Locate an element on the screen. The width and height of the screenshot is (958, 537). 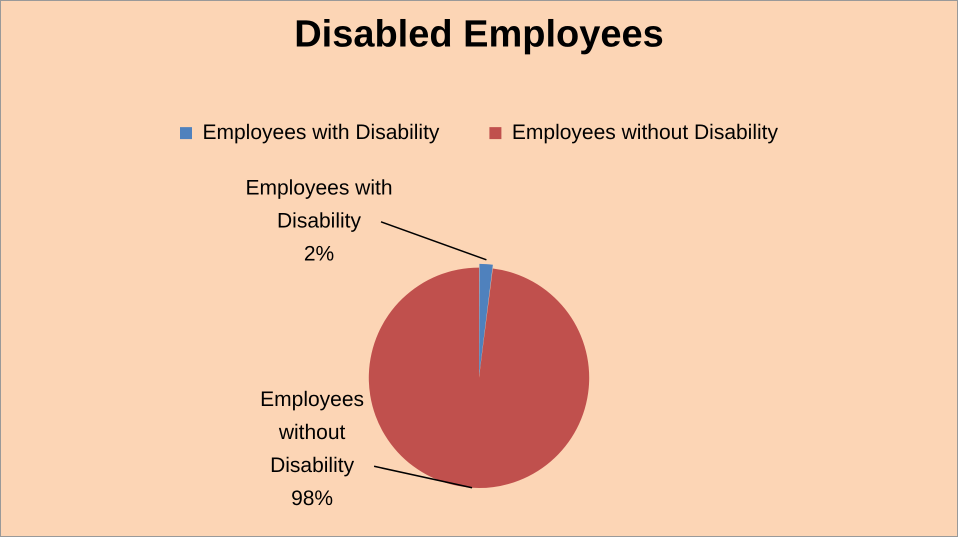
legend-label: Employees without Disability is located at coordinates (645, 132).